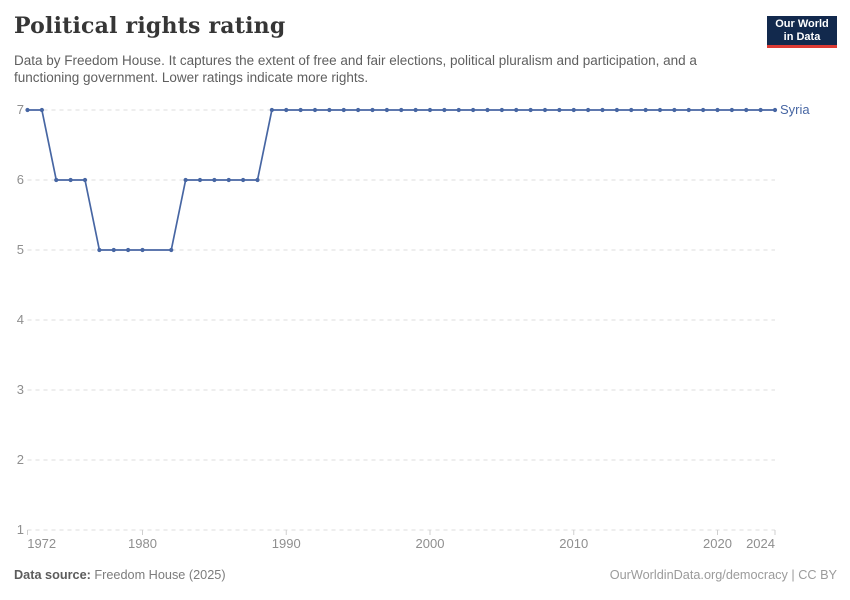 The image size is (850, 600). What do you see at coordinates (20, 529) in the screenshot?
I see `y-axis-tick-label: 1` at bounding box center [20, 529].